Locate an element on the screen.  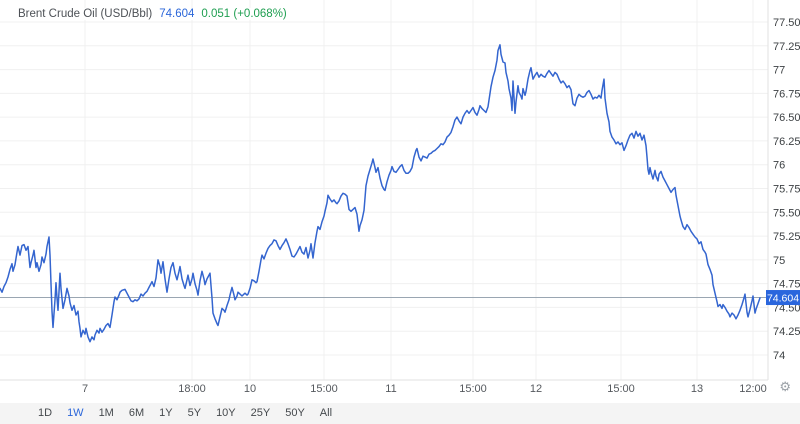
settings-gear-icon: ⚙ is located at coordinates (785, 386).